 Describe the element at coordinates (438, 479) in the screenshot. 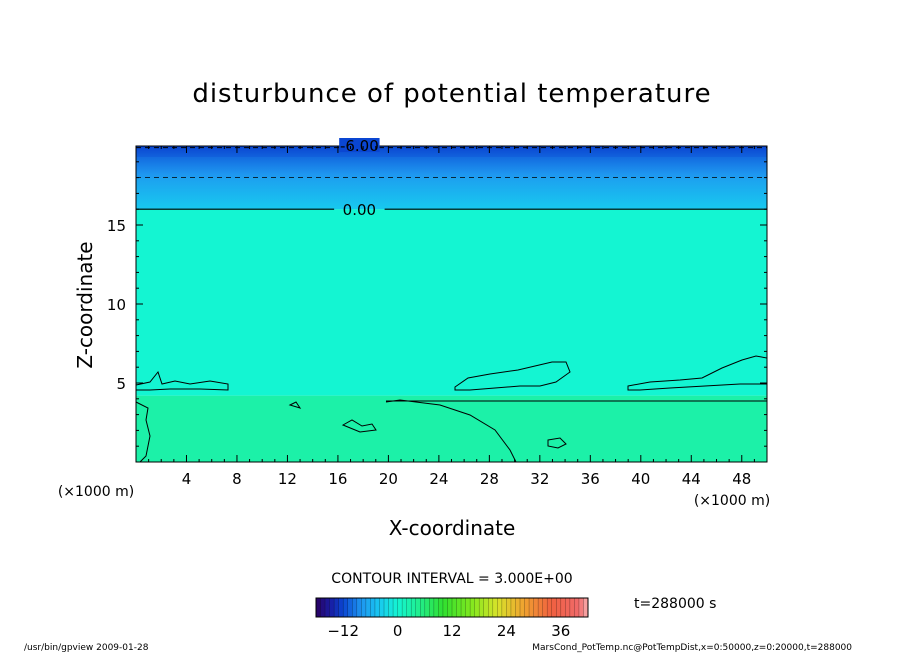

I see `x-tick-label: 24` at that location.